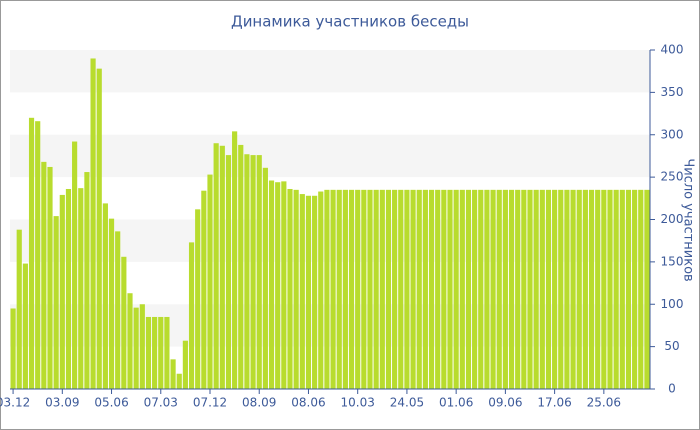  Describe the element at coordinates (554, 403) in the screenshot. I see `x-tick-label: 17.06` at that location.